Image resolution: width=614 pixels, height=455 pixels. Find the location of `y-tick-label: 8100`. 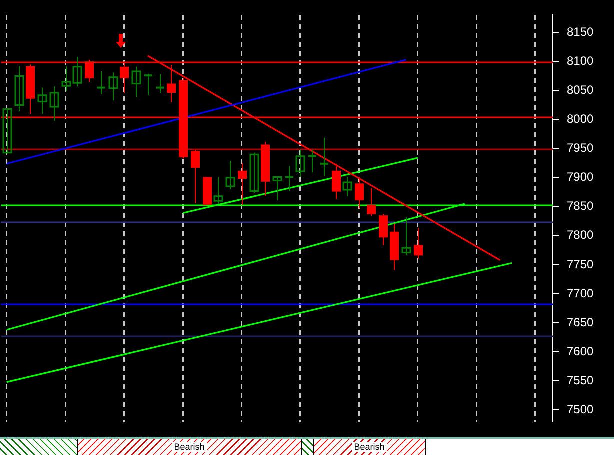

y-tick-label: 8100 is located at coordinates (580, 61).